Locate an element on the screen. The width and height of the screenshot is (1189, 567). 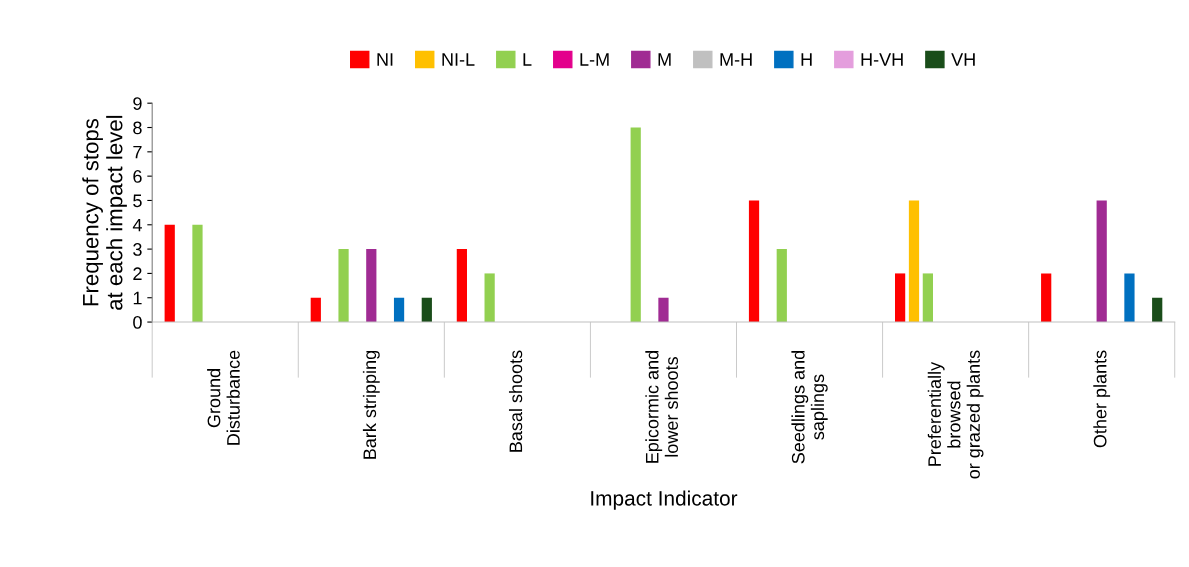
x-tick-label: Ground Disturbance is located at coordinates (223, 397).